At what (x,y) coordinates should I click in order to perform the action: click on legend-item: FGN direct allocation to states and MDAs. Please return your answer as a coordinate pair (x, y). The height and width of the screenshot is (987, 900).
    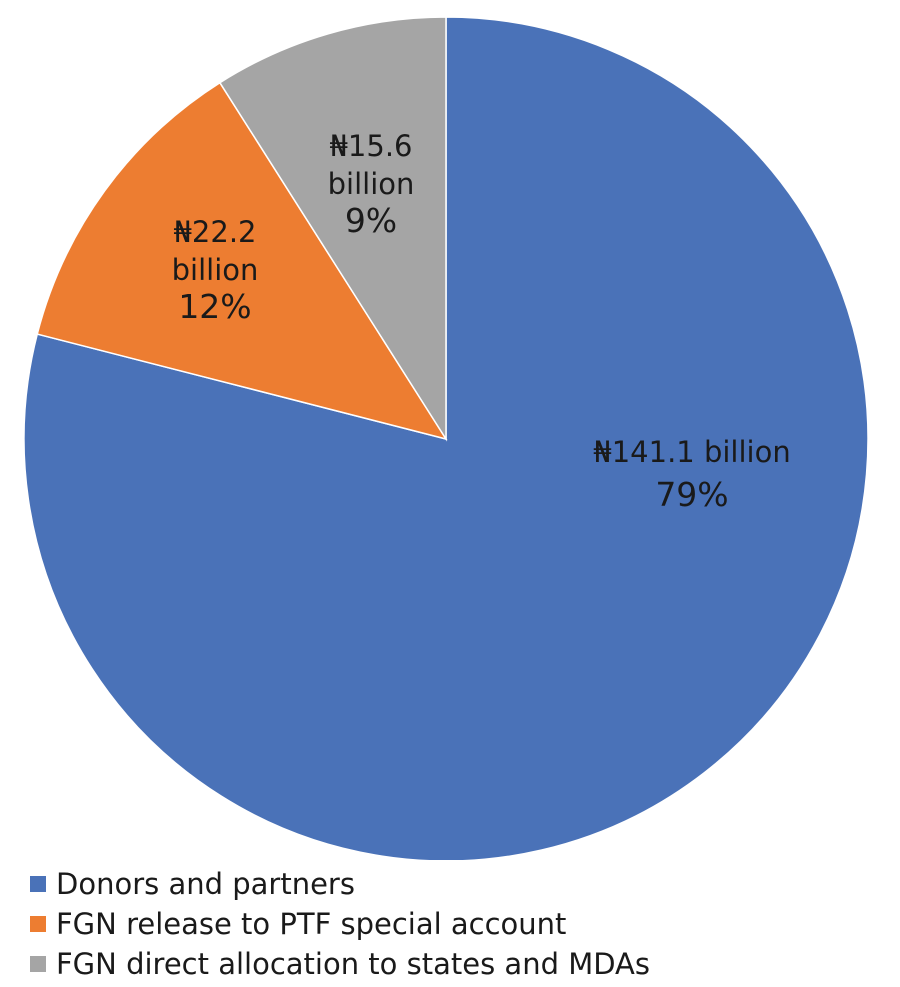
    Looking at the image, I should click on (340, 964).